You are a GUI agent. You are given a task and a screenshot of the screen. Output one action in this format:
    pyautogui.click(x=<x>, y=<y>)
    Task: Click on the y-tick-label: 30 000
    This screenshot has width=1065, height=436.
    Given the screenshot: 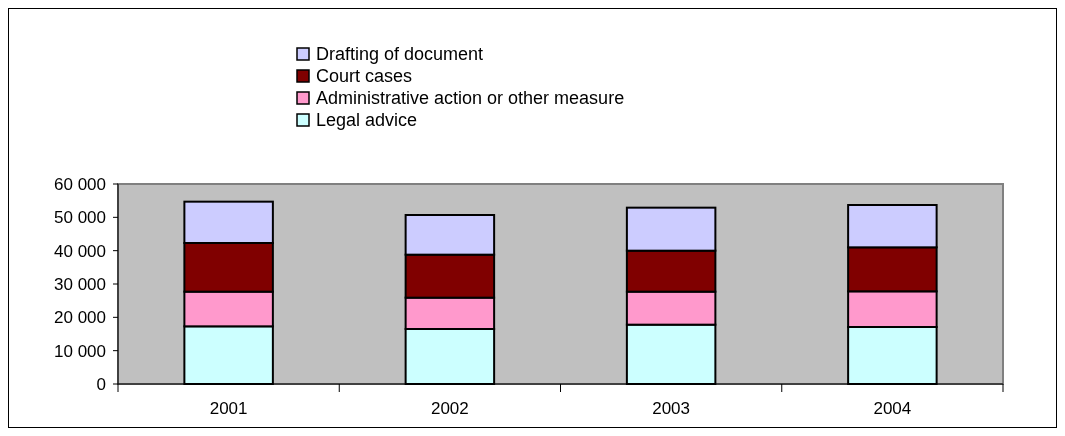 What is the action you would take?
    pyautogui.click(x=80, y=284)
    